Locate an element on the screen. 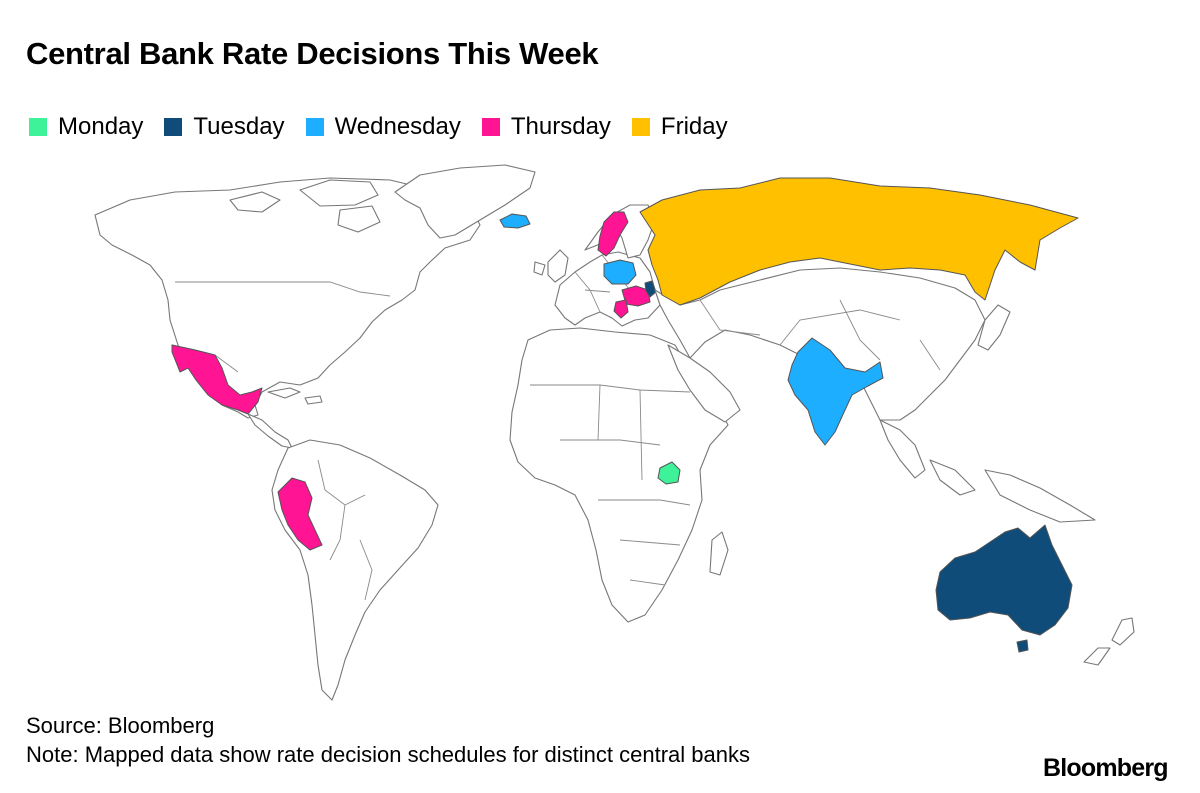 The width and height of the screenshot is (1200, 793). legend-item-wednesday: Wednesday is located at coordinates (383, 127).